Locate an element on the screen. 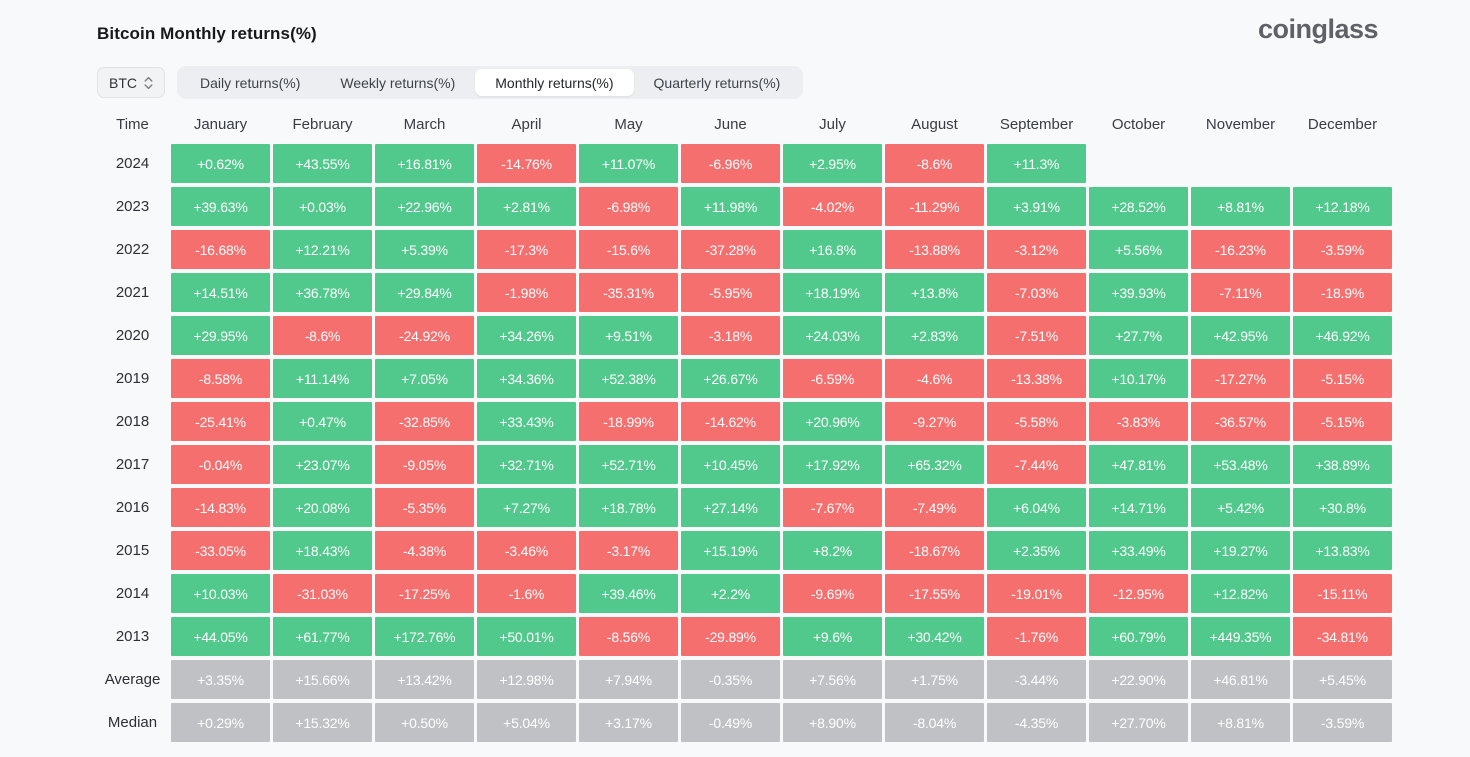  return-cell: -17.3% is located at coordinates (526, 249).